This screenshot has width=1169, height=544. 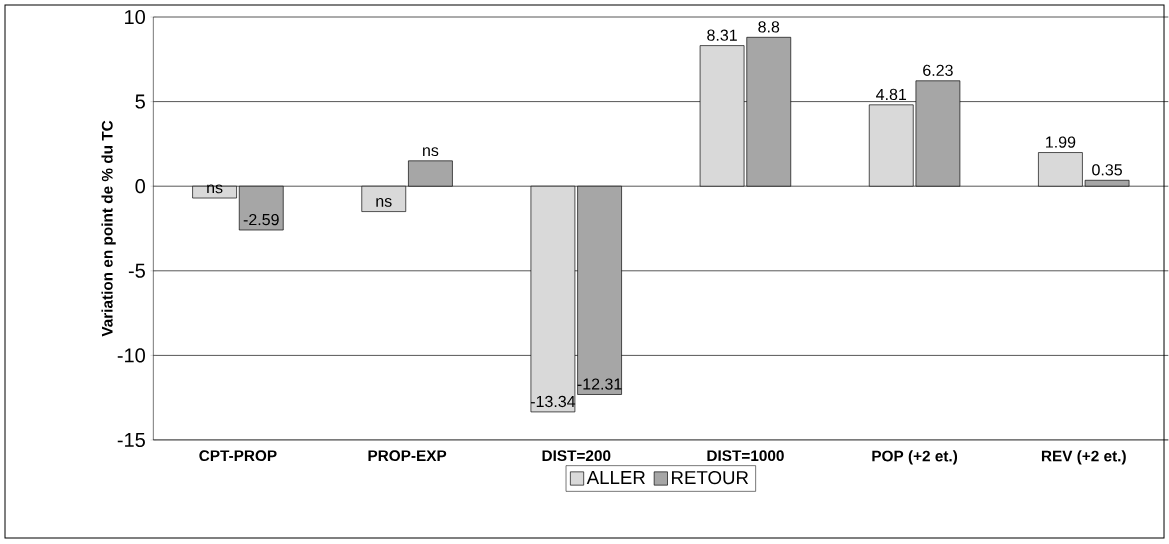 What do you see at coordinates (615, 477) in the screenshot?
I see `legend-label: ALLER` at bounding box center [615, 477].